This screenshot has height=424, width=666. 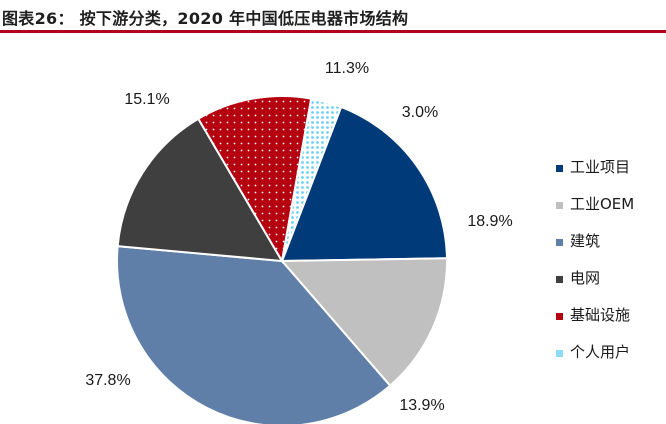 I want to click on chart-title: 图表26： 按下游分类，2020 年中国低压电器市场结构, so click(x=205, y=18).